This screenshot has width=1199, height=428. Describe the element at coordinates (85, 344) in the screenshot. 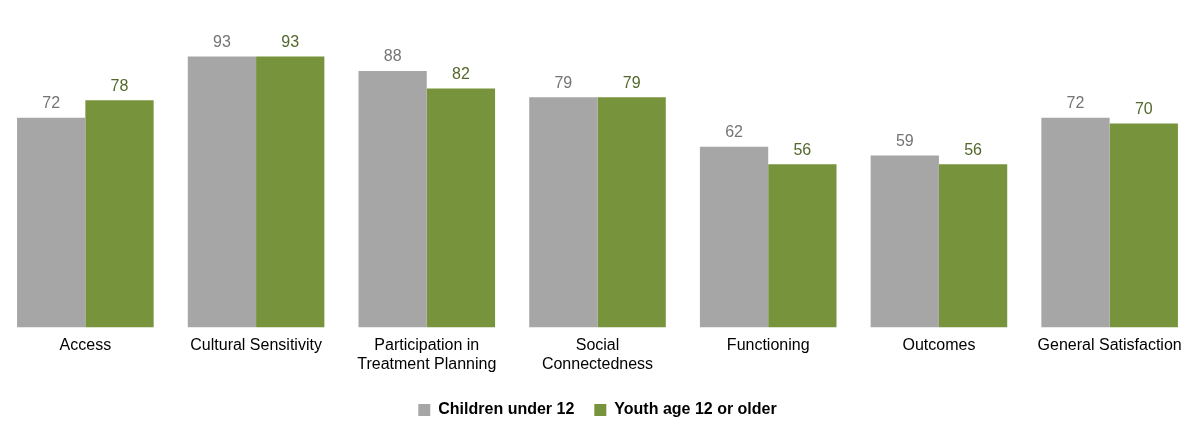

I see `x-tick-label: Access` at that location.